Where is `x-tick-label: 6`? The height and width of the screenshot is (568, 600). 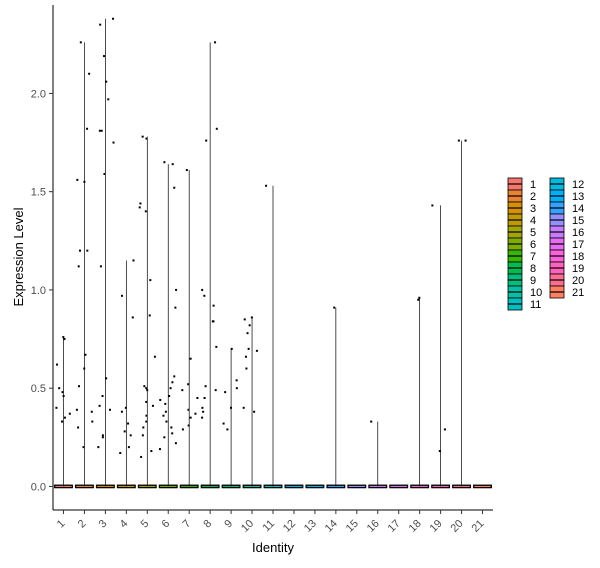 x-tick-label: 6 is located at coordinates (166, 524).